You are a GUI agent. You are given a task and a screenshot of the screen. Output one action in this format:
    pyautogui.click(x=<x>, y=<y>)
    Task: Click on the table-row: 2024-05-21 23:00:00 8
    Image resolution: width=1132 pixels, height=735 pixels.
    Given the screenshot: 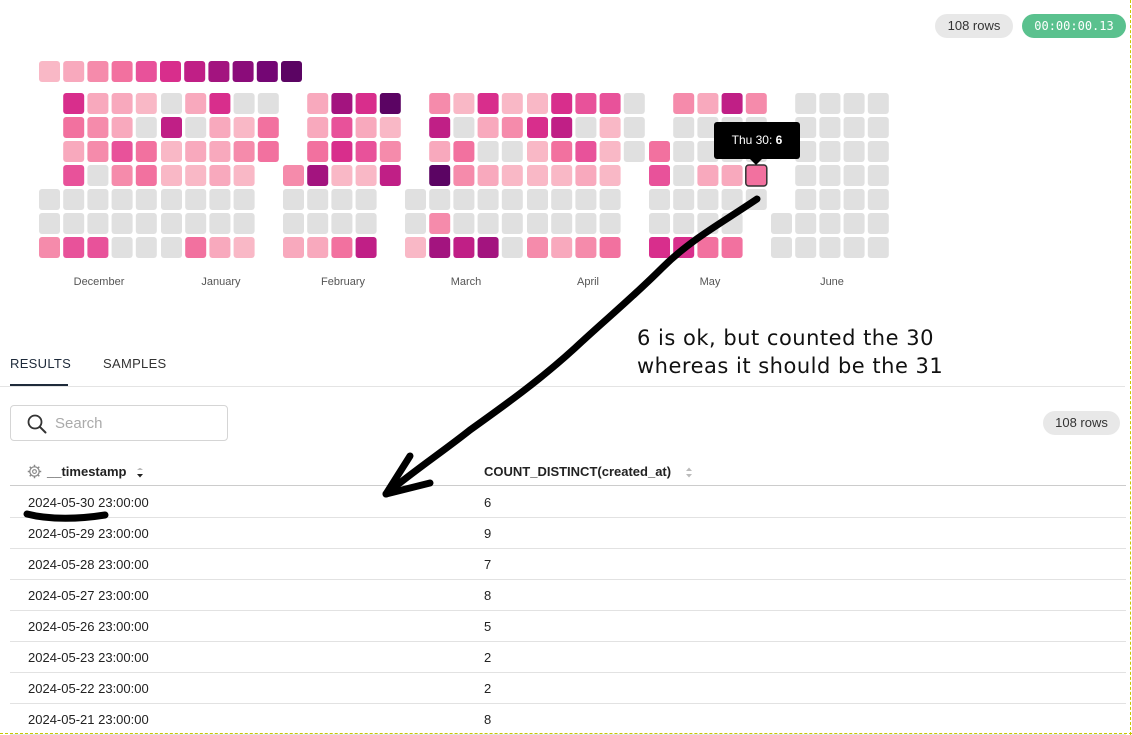 What is the action you would take?
    pyautogui.click(x=568, y=719)
    